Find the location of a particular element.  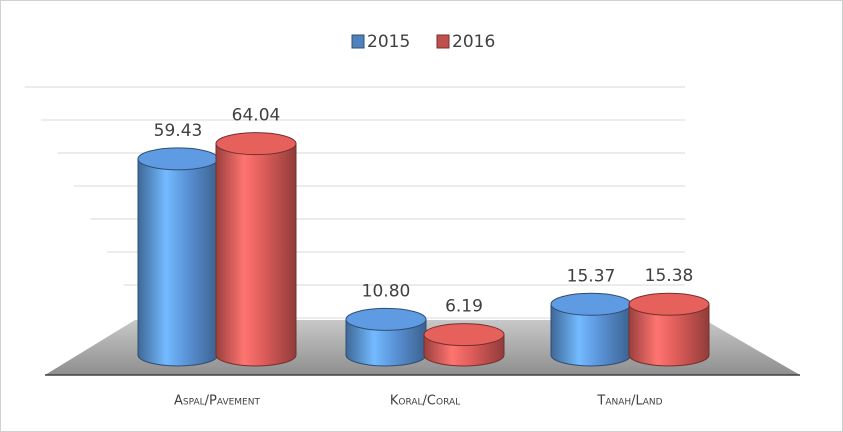

data-label: 15.37 is located at coordinates (591, 276).